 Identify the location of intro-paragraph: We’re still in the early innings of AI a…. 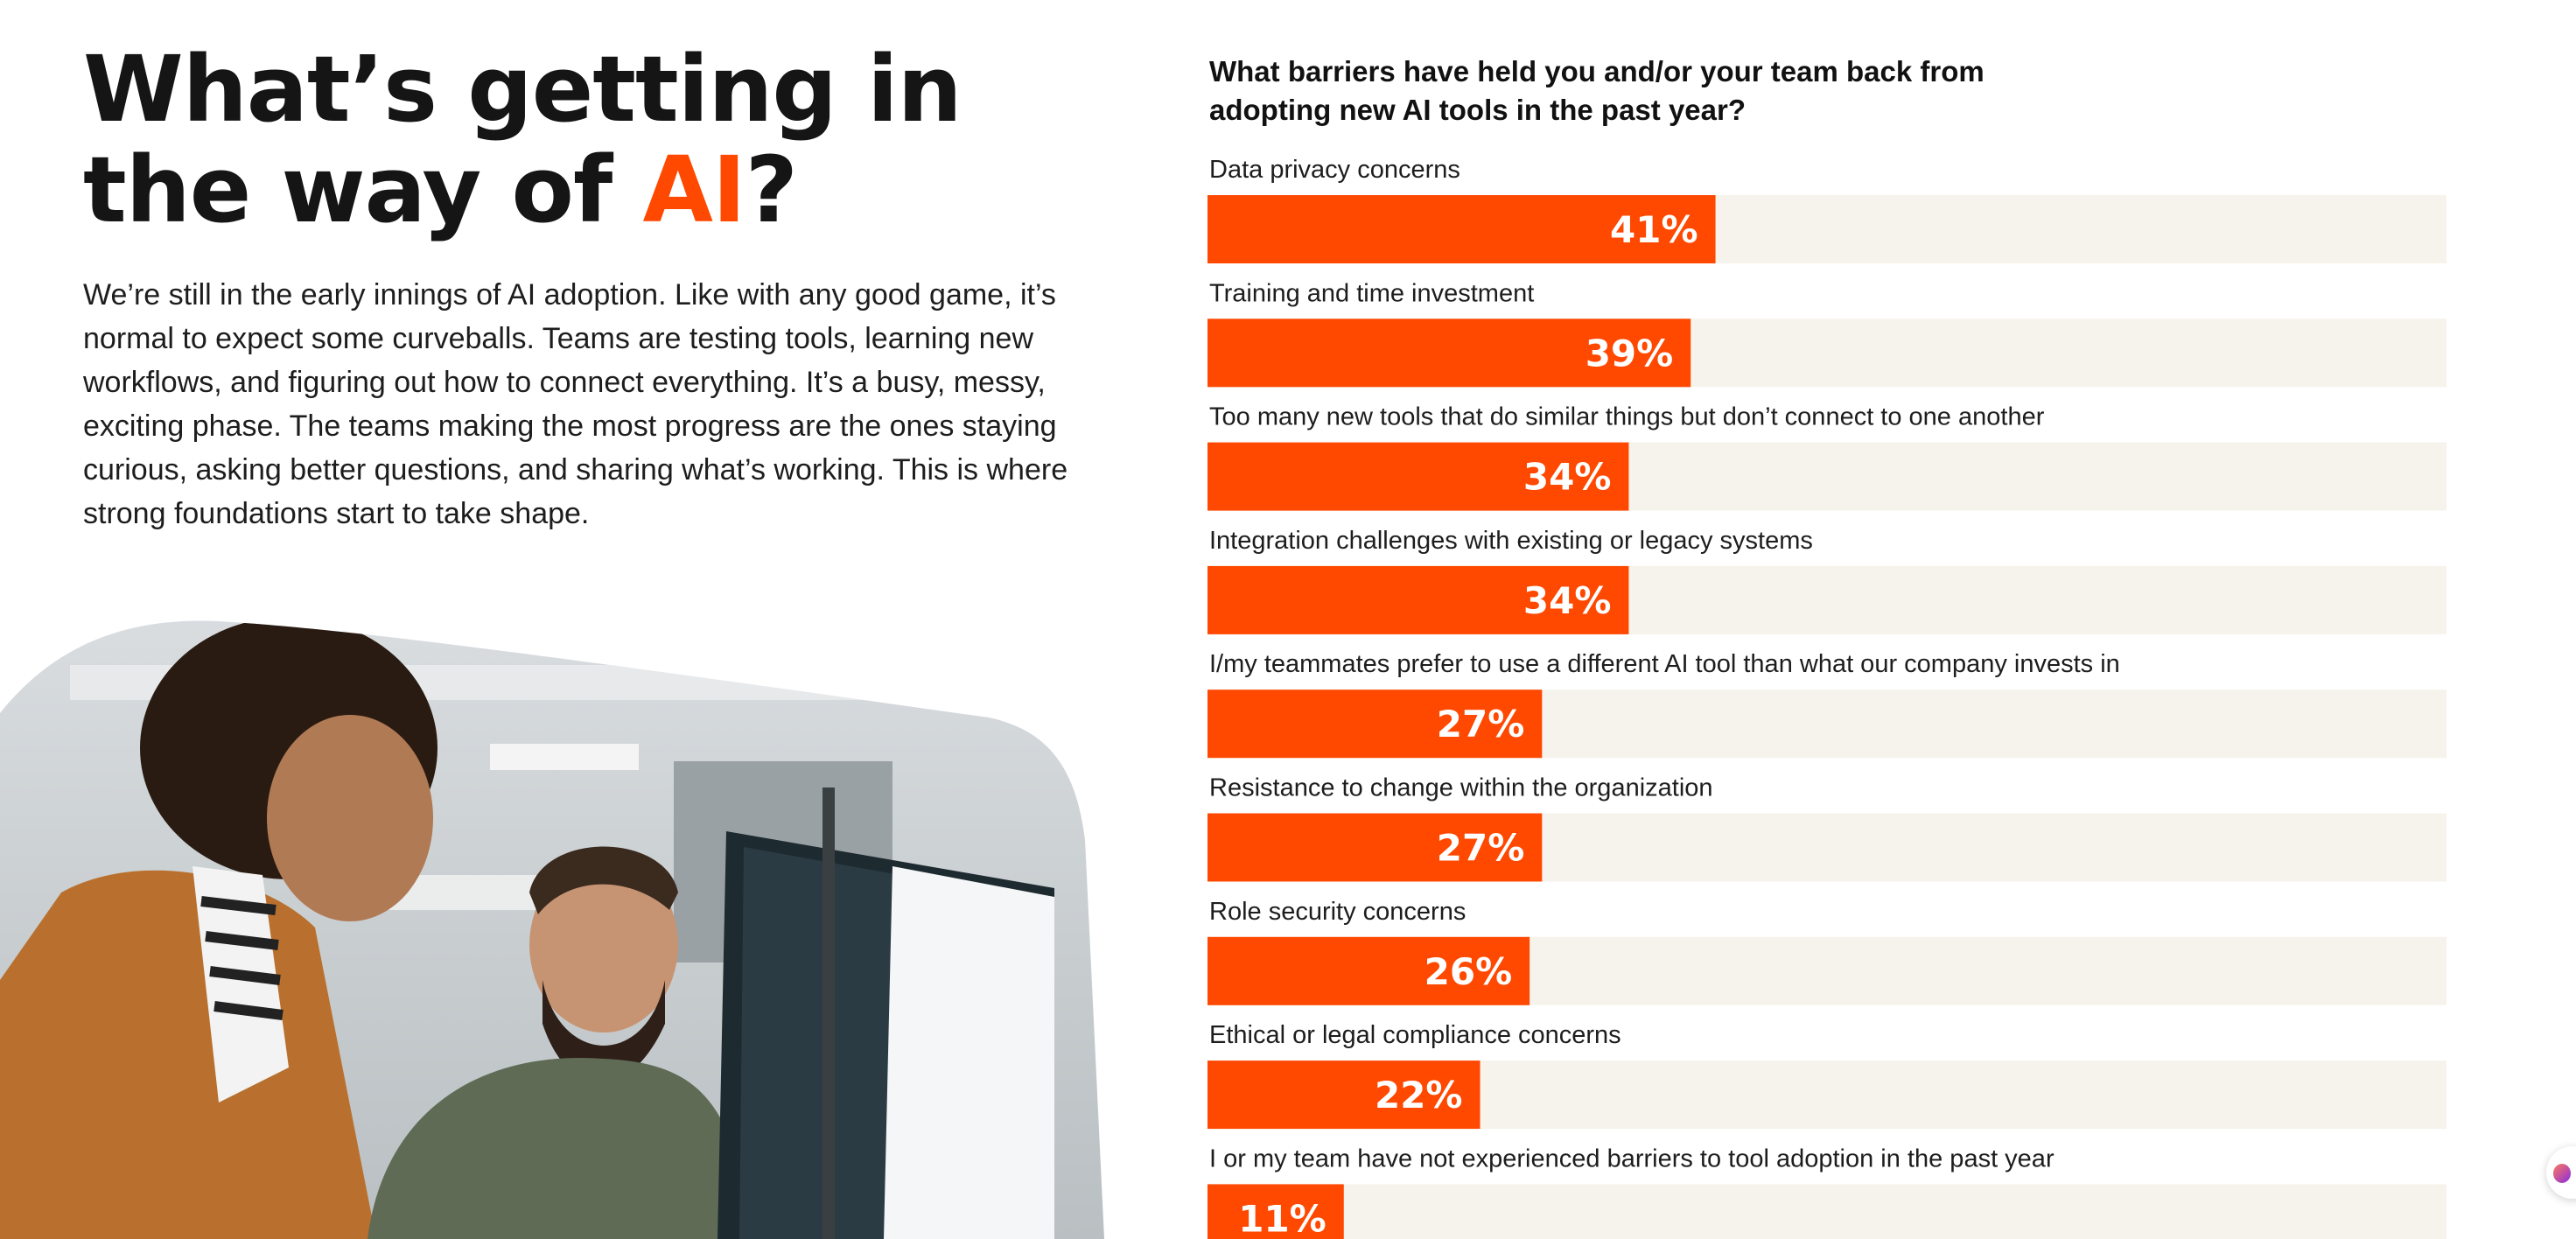
(575, 404).